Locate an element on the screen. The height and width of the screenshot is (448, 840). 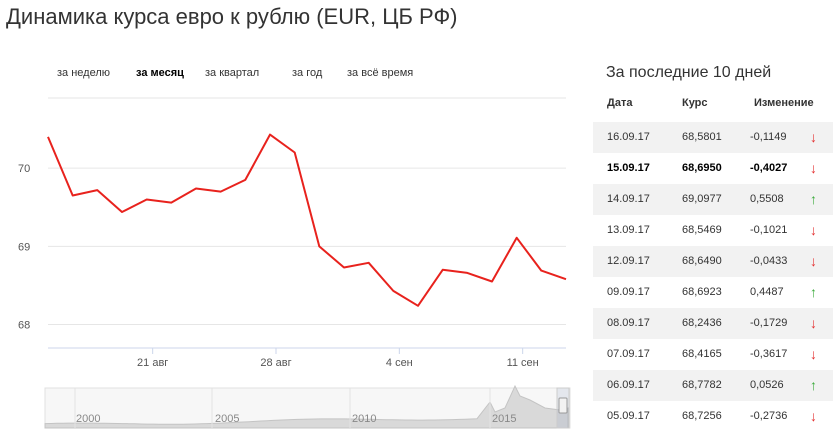
row-change: -0,3617 is located at coordinates (769, 354).